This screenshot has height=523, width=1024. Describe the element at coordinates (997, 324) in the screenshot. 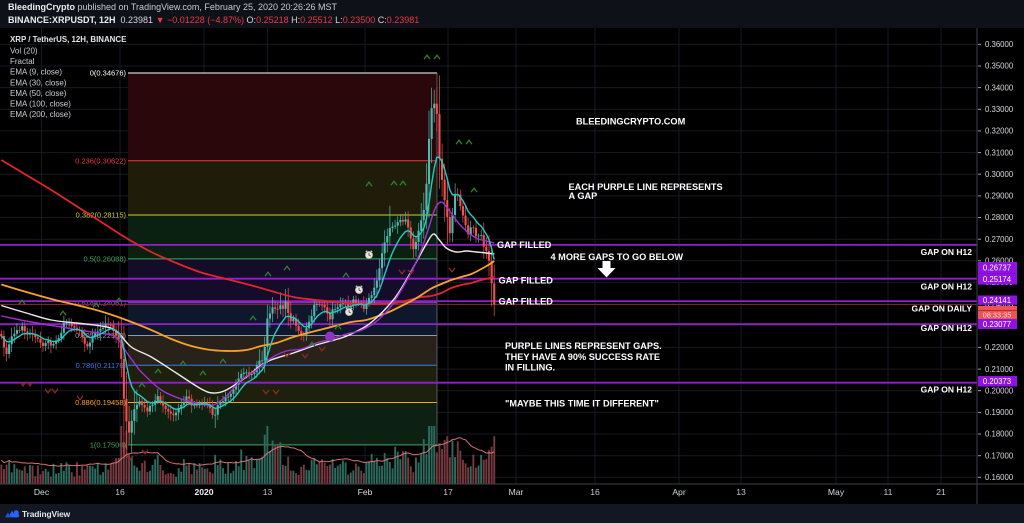

I see `svg-text: 0.23077` at that location.